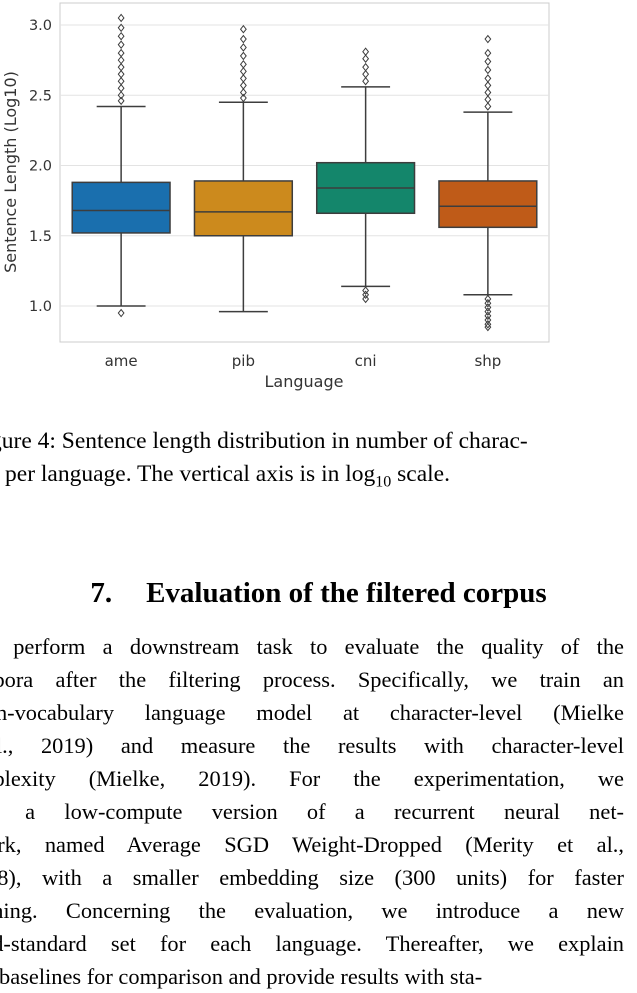  I want to click on y-tick-label: 1.5, so click(40, 237).